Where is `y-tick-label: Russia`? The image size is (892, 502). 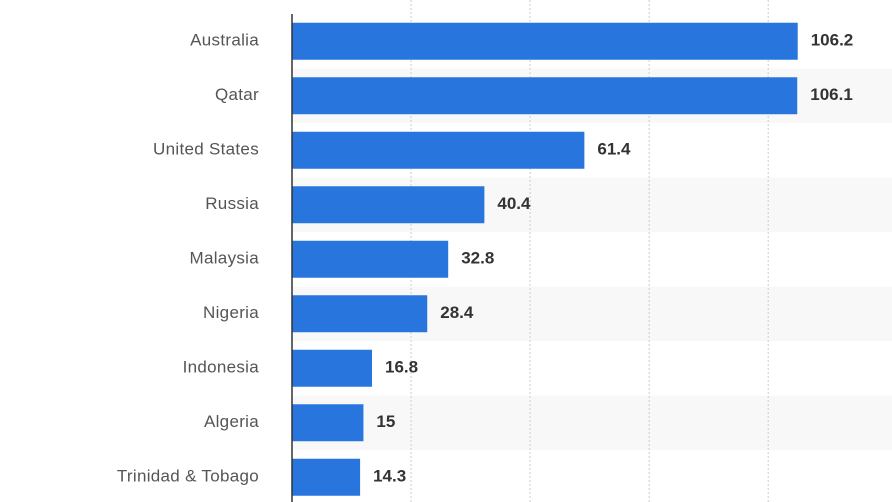
y-tick-label: Russia is located at coordinates (232, 203).